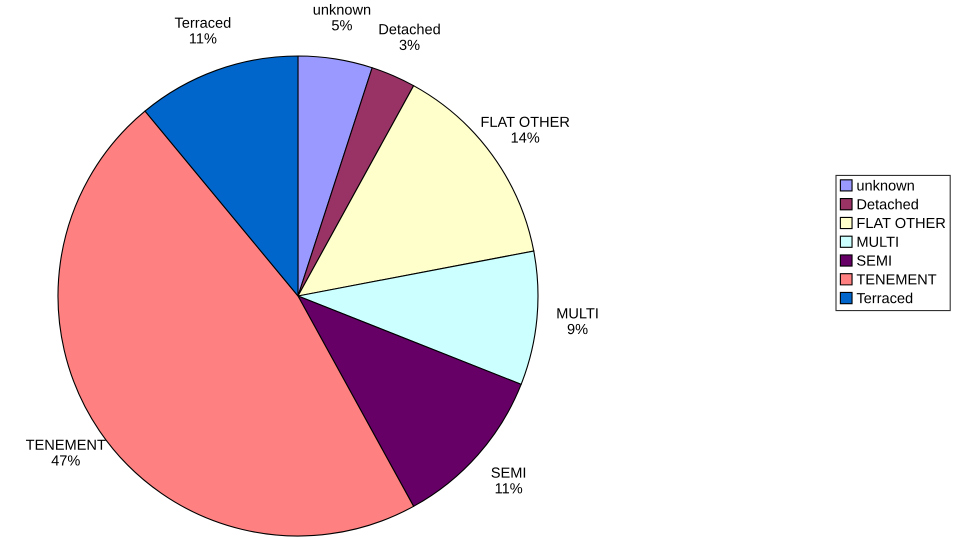 This screenshot has height=540, width=963. Describe the element at coordinates (66, 445) in the screenshot. I see `slice-label: TENEMENT` at that location.